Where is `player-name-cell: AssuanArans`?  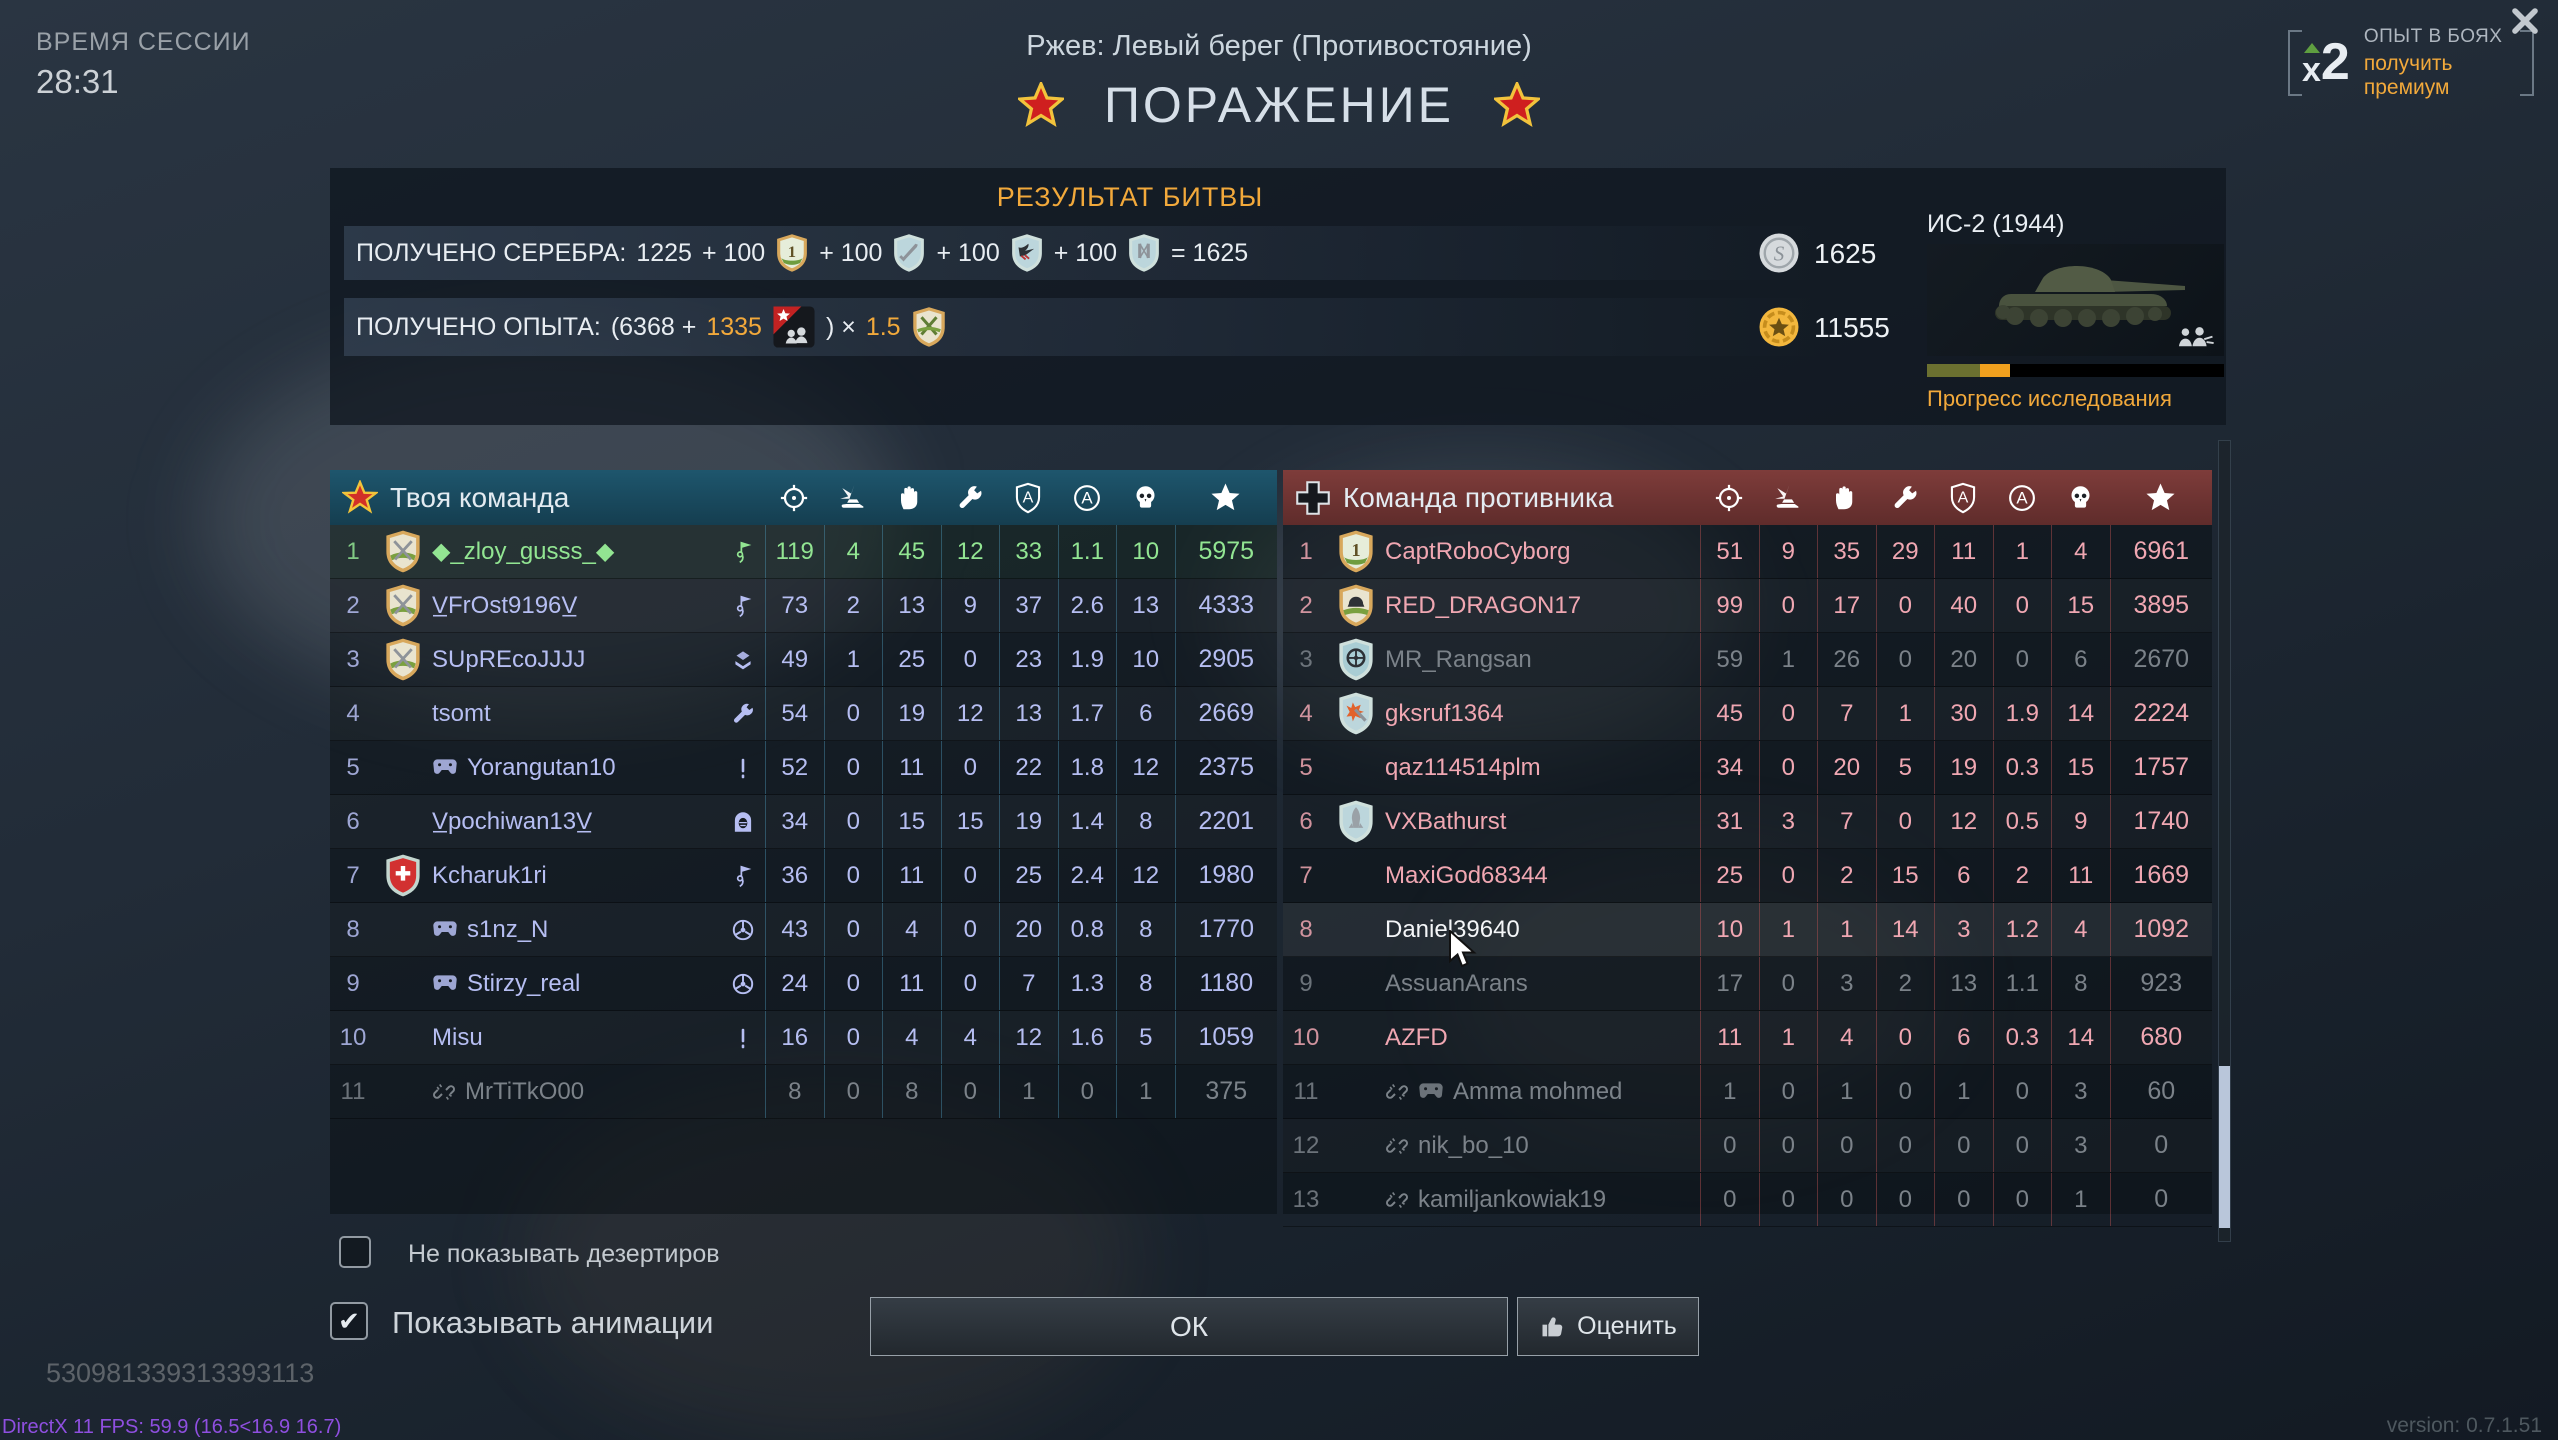 player-name-cell: AssuanArans is located at coordinates (1541, 983).